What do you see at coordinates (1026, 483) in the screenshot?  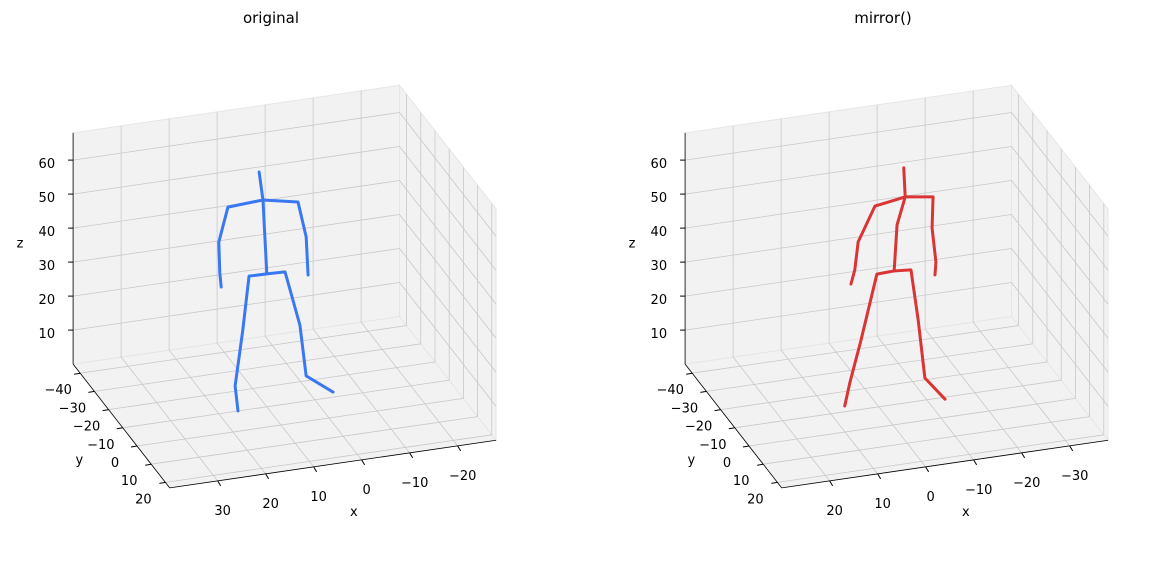 I see `x-tick-label: −20` at bounding box center [1026, 483].